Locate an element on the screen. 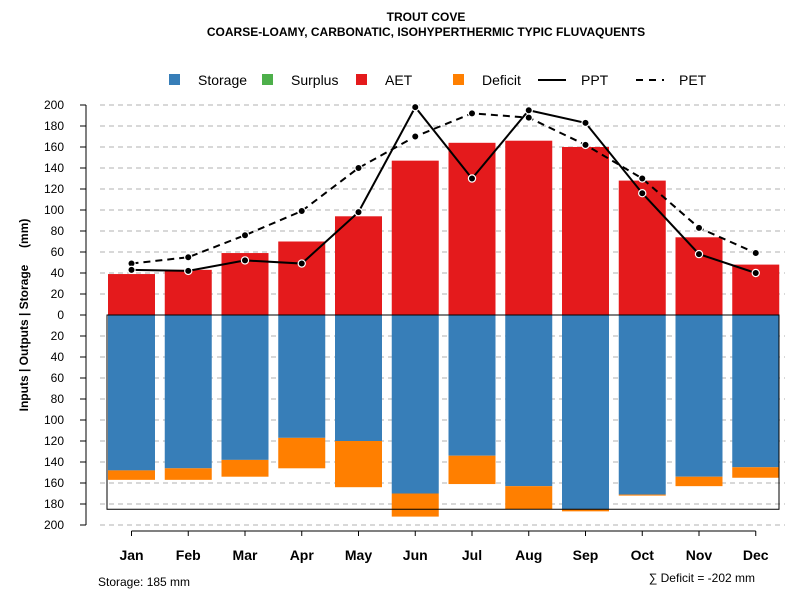 This screenshot has width=800, height=600. legend-label: PPT is located at coordinates (595, 80).